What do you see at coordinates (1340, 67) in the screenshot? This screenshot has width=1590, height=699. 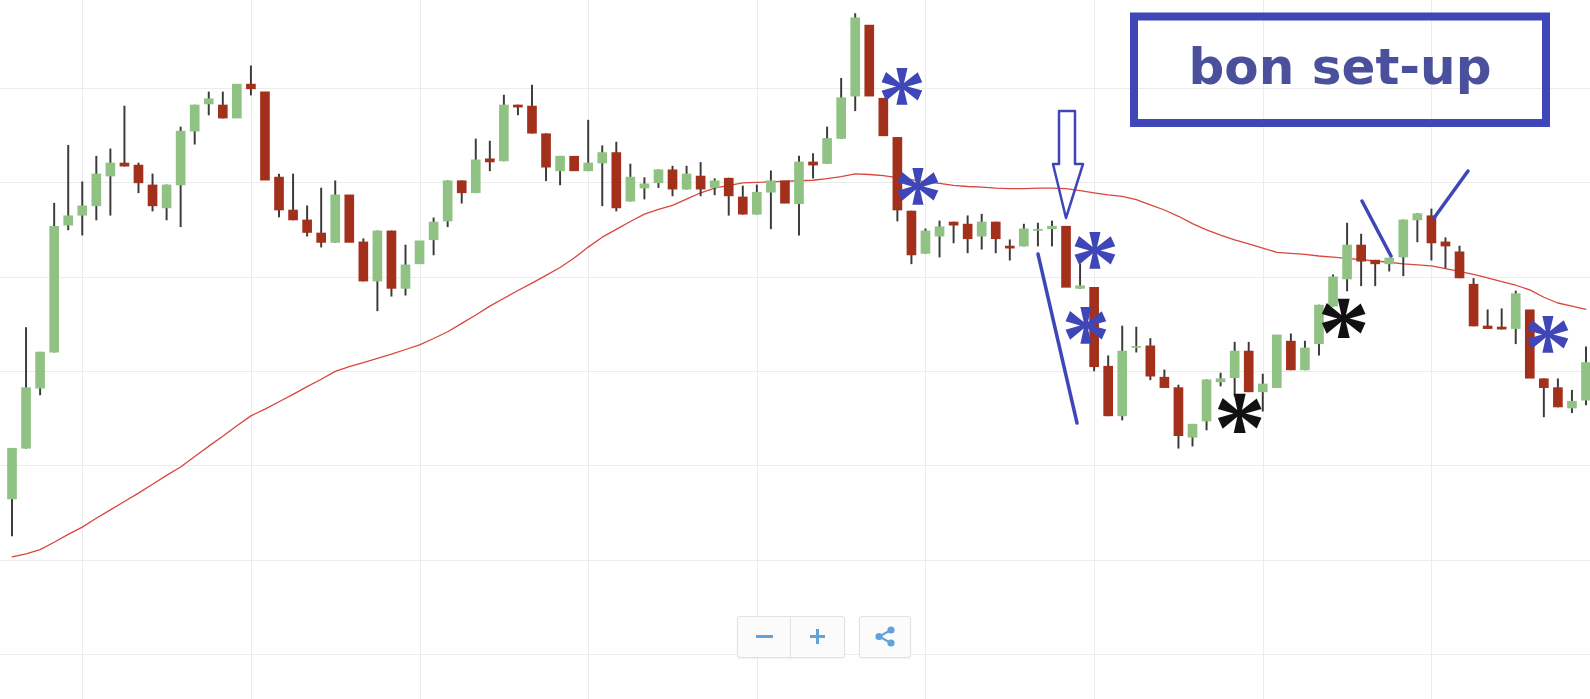 I see `annotation: bon set-up` at bounding box center [1340, 67].